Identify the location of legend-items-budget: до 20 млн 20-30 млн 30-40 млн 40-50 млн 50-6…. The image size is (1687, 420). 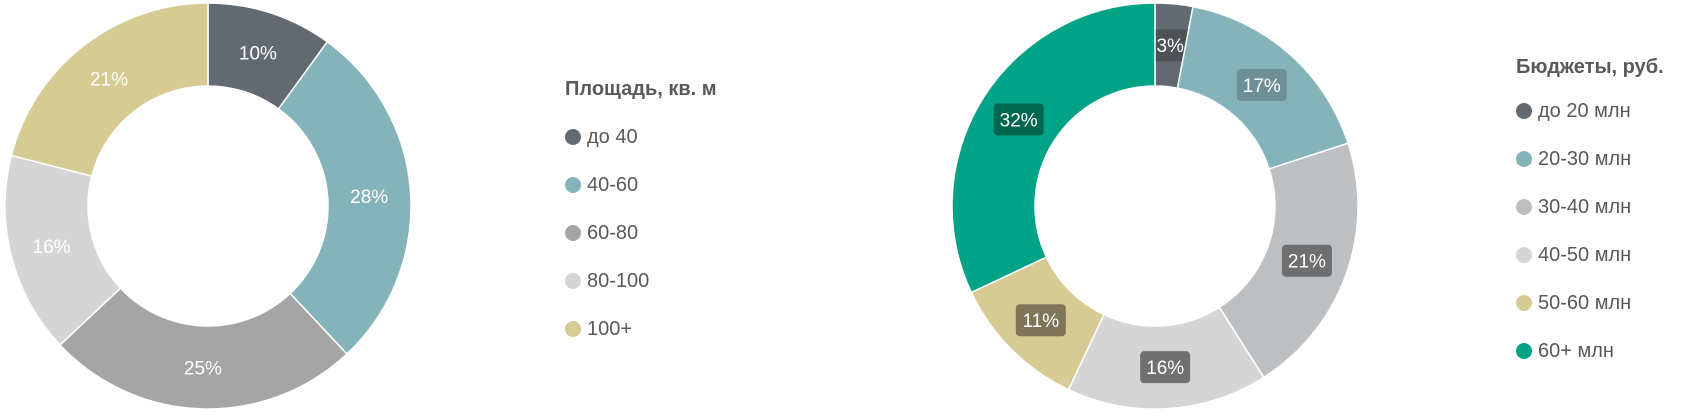
(1590, 231).